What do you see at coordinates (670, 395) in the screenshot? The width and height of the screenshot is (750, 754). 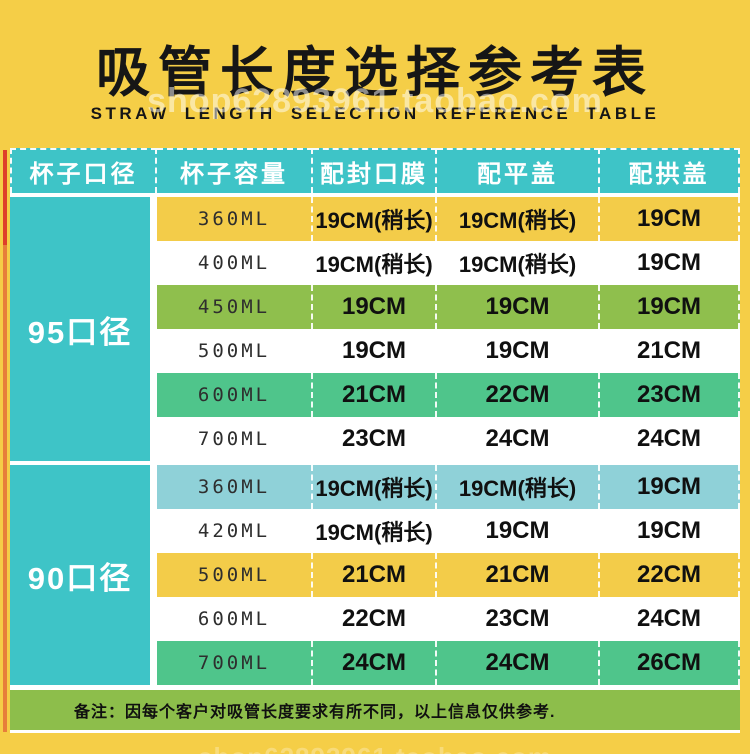 I see `dome-lid-length-cell: 23CM` at bounding box center [670, 395].